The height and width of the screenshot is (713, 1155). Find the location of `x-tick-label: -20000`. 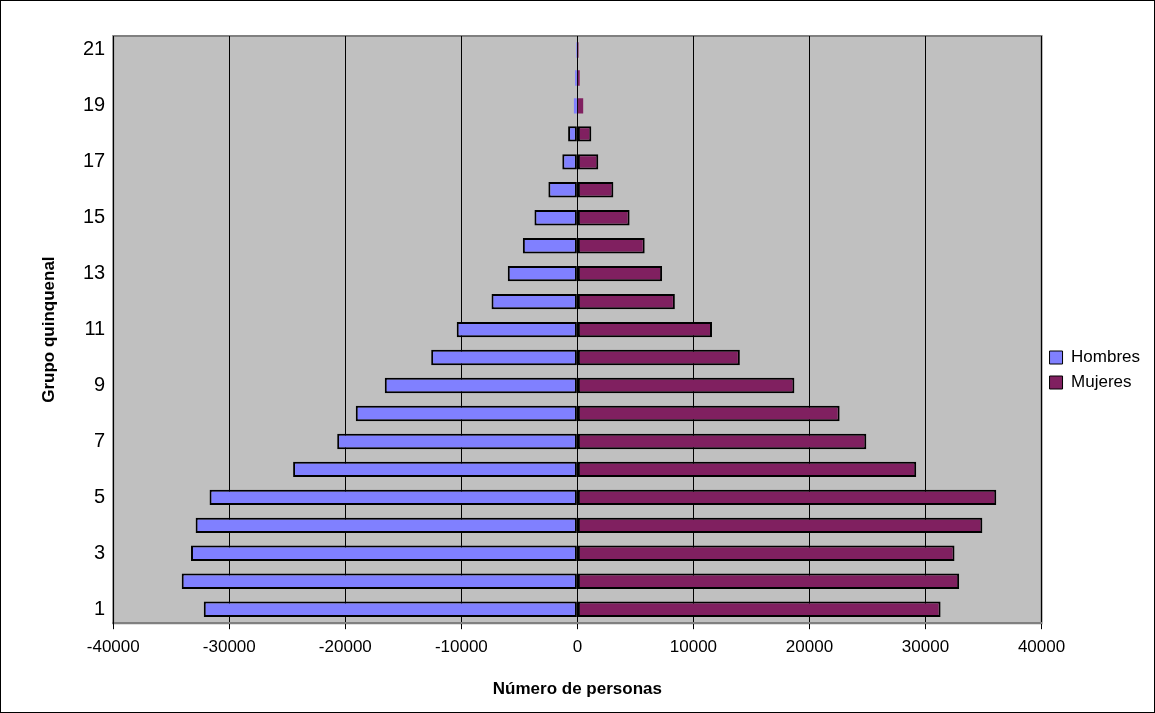

x-tick-label: -20000 is located at coordinates (345, 647).